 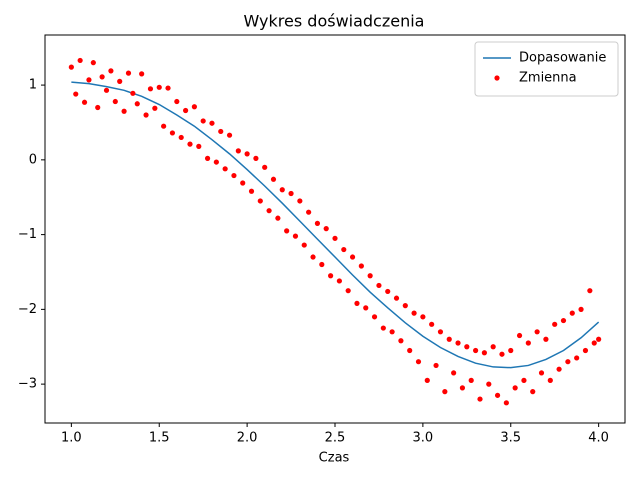 What do you see at coordinates (510, 438) in the screenshot?
I see `x-tick-label: 3.5` at bounding box center [510, 438].